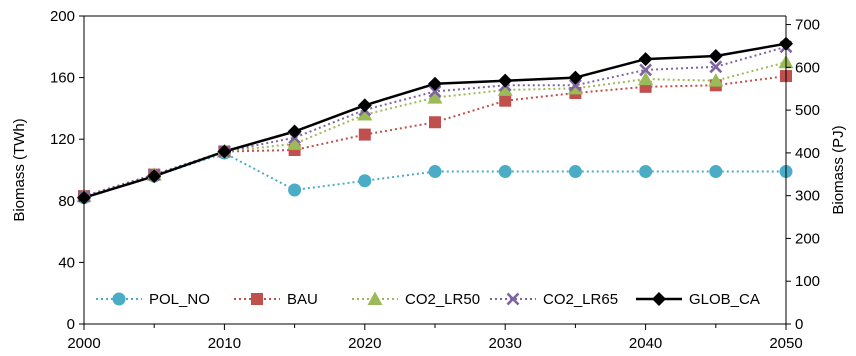 The height and width of the screenshot is (356, 856). I want to click on data-point-co2-lr65-2035, so click(575, 85).